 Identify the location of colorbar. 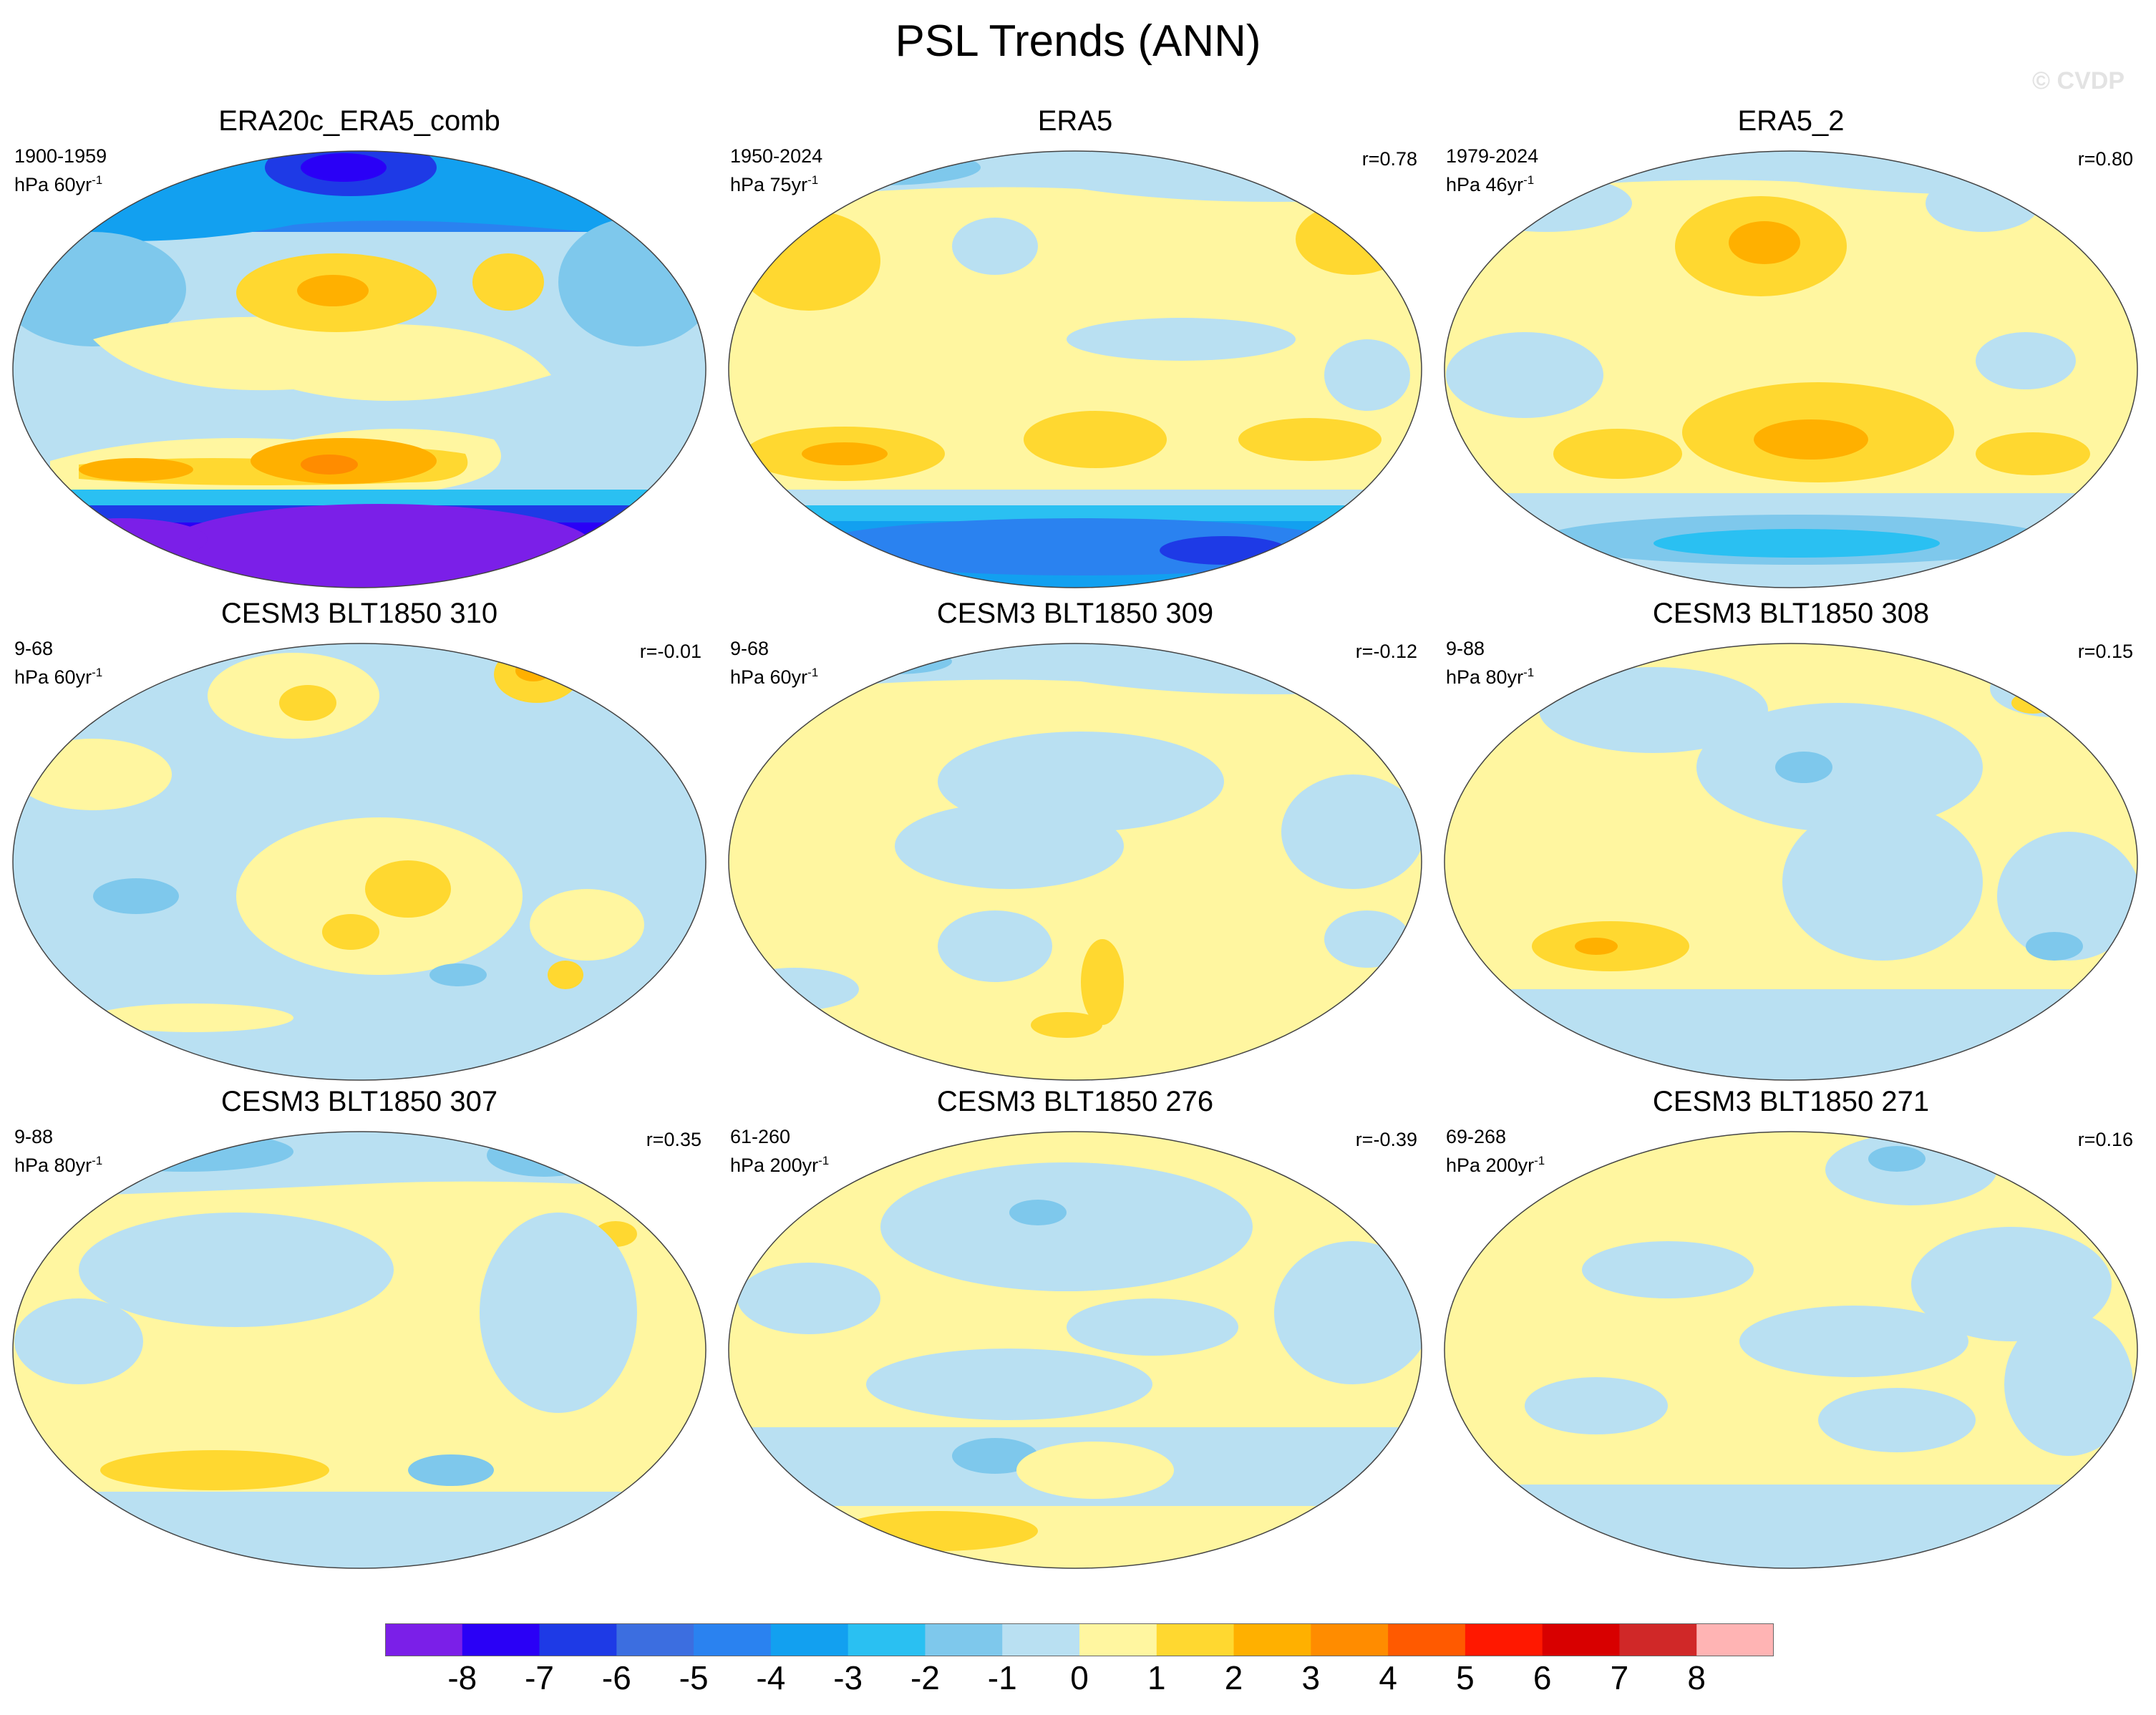
(1080, 1640).